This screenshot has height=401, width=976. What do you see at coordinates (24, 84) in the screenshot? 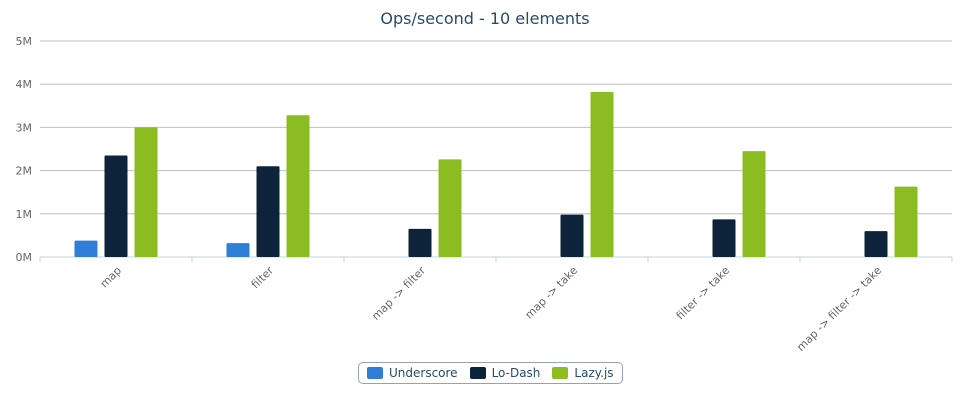
I see `y-tick-label: 4M` at bounding box center [24, 84].